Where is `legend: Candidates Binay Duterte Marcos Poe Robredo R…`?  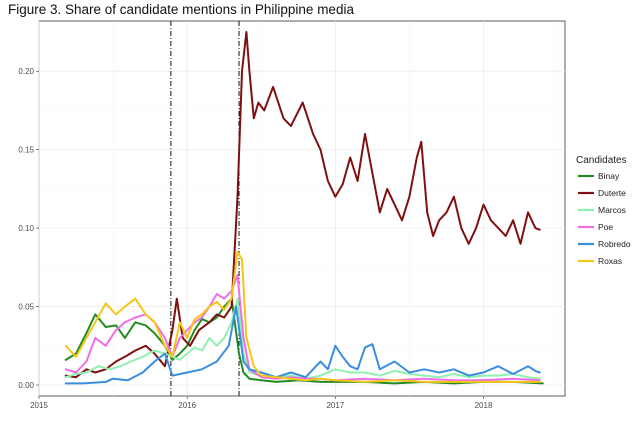 legend: Candidates Binay Duterte Marcos Poe Robredo R… is located at coordinates (603, 210).